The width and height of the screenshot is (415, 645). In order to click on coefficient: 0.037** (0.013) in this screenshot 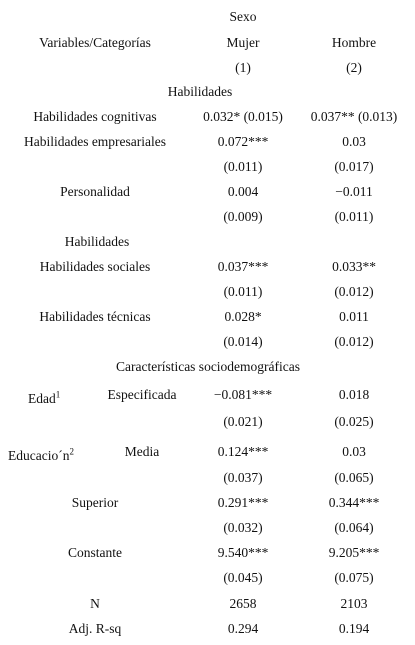, I will do `click(354, 116)`.